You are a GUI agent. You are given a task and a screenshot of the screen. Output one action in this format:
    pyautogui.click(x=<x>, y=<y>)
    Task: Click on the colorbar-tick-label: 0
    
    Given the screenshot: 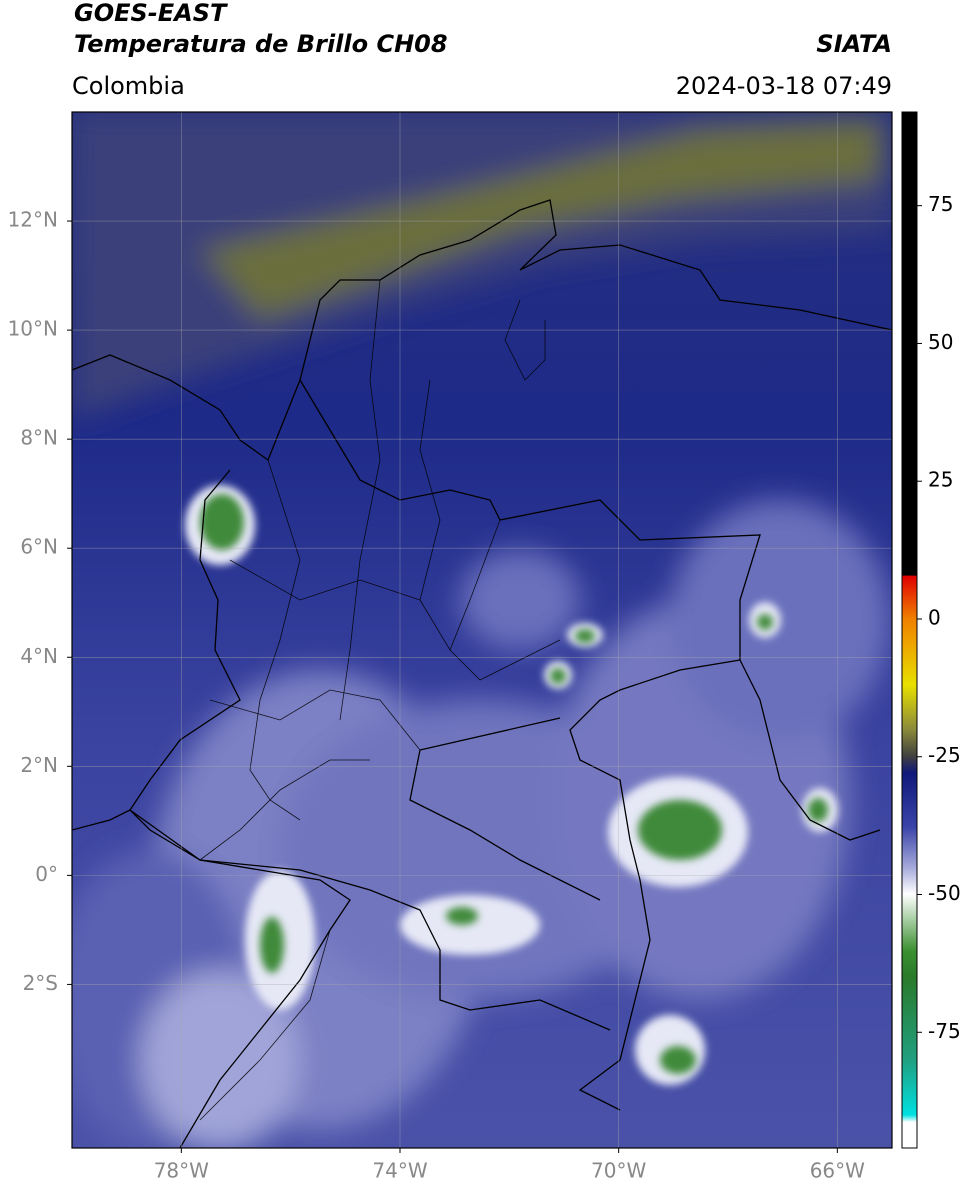 What is the action you would take?
    pyautogui.click(x=934, y=617)
    